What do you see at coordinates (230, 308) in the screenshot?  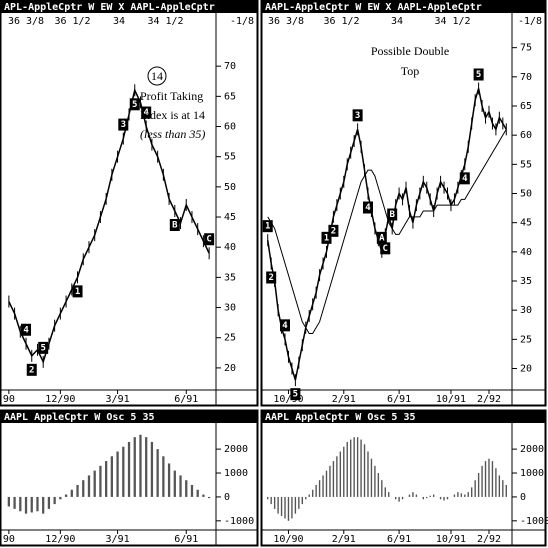 I see `y-tick-label: 30` at bounding box center [230, 308].